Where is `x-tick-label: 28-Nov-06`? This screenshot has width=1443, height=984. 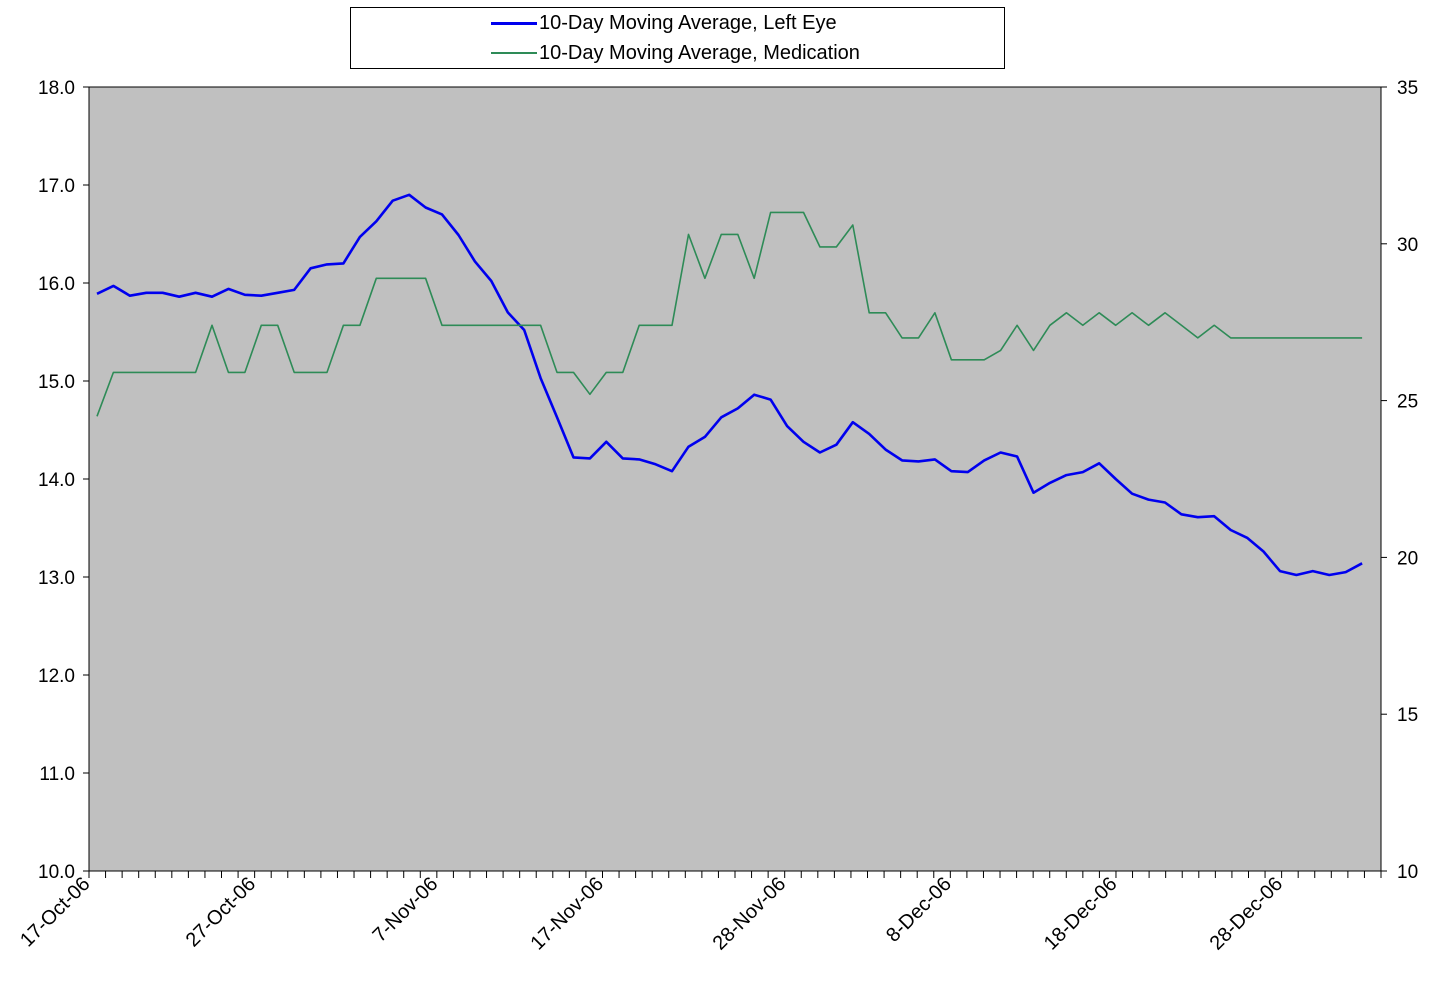
x-tick-label: 28-Nov-06 is located at coordinates (750, 914).